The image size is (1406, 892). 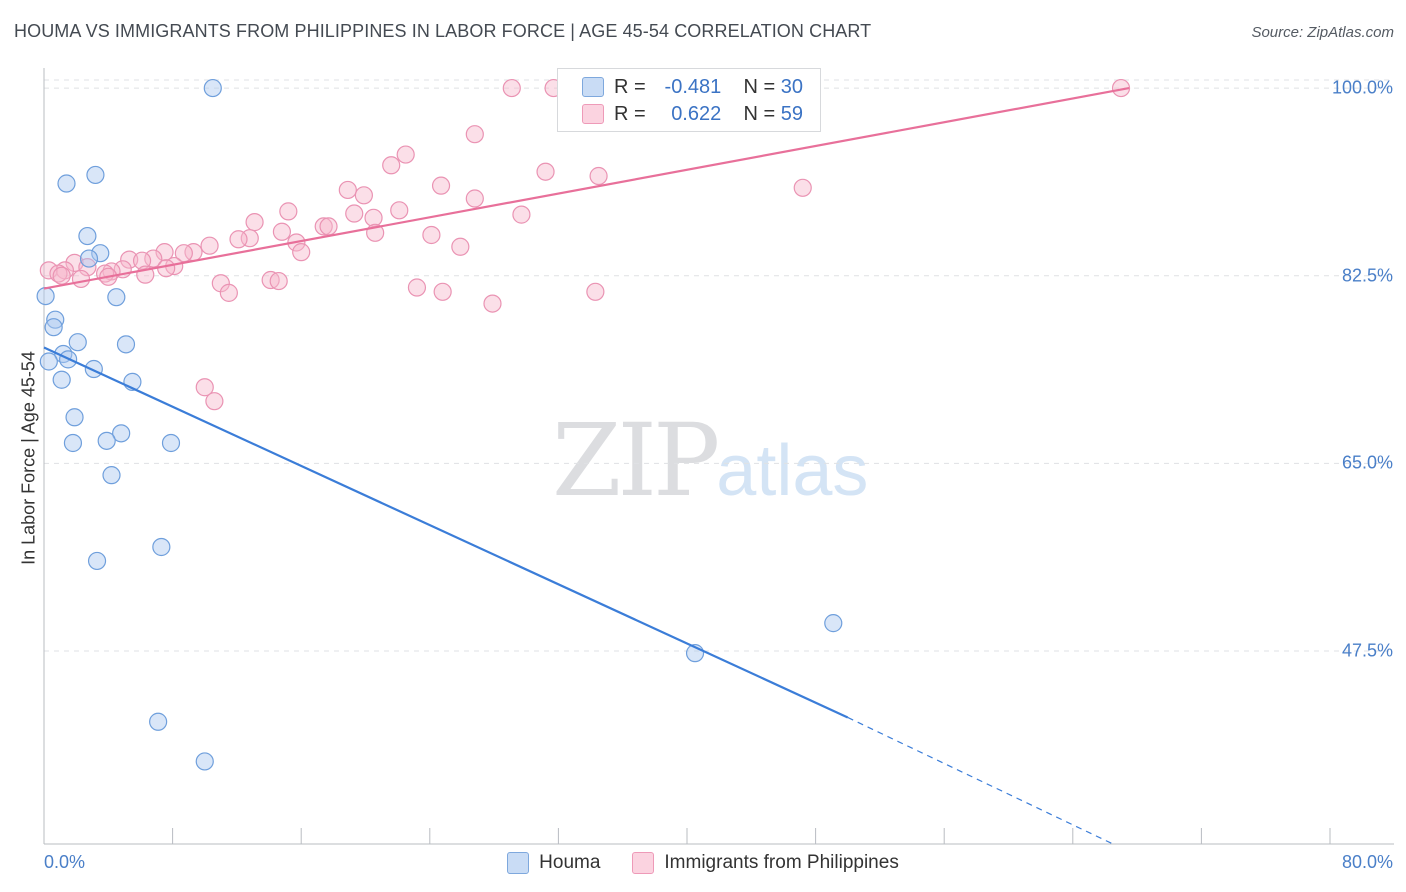 I want to click on stats-legend: R = -0.481 N = 30 R = 0.622 N = 59, so click(x=689, y=100).